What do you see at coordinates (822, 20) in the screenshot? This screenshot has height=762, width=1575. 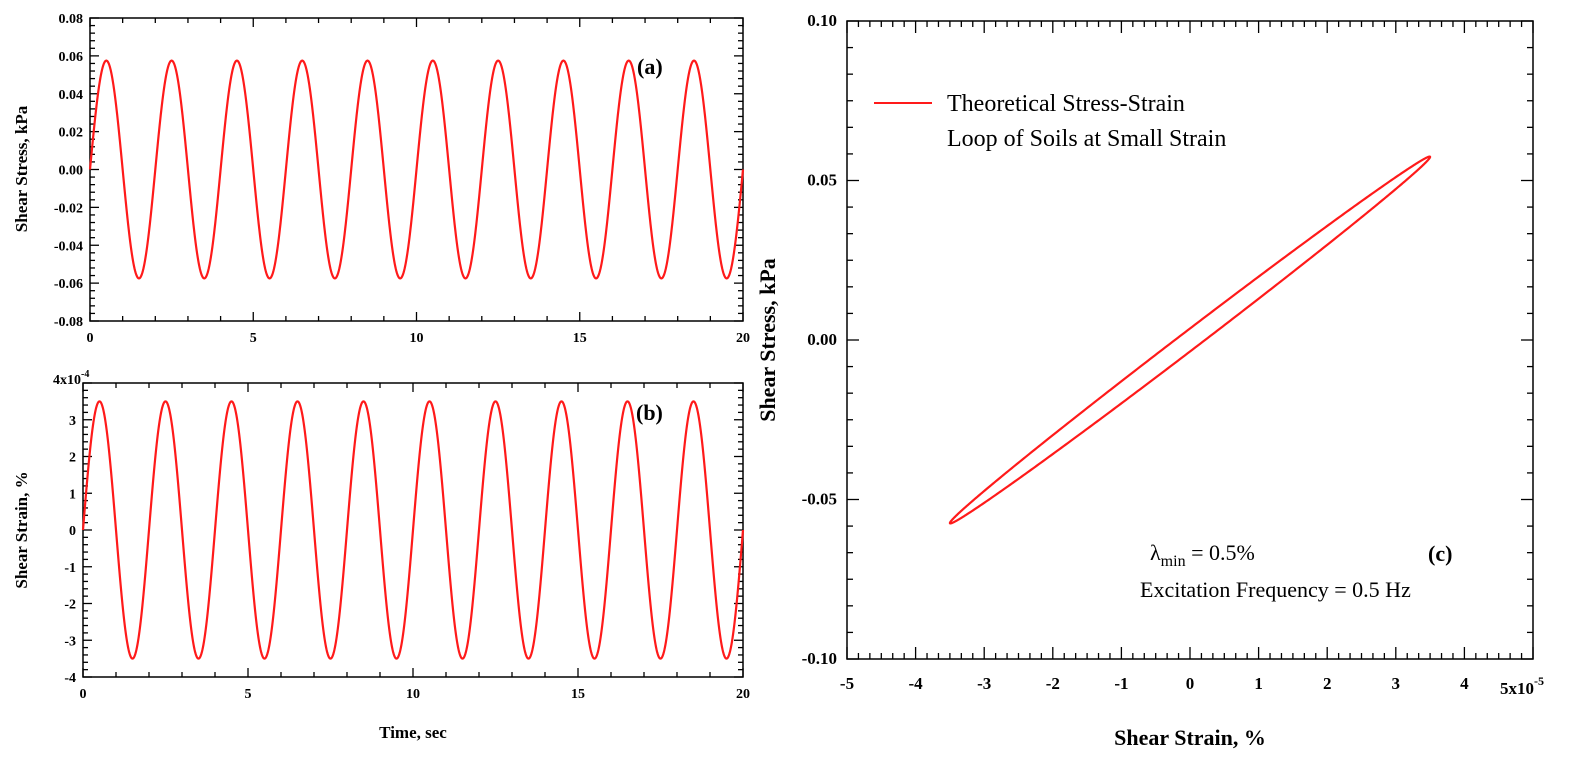 I see `y-tick-label: 0.10` at bounding box center [822, 20].